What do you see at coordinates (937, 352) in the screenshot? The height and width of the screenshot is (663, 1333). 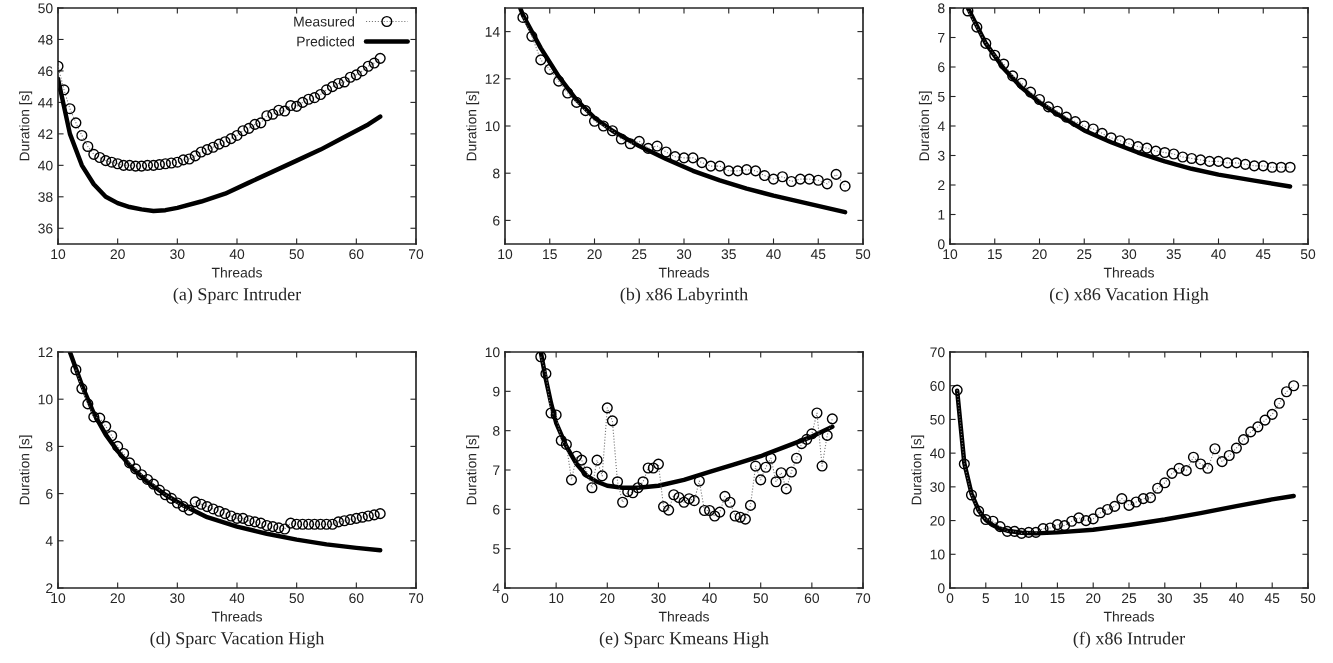 I see `y-tick-label: 70` at bounding box center [937, 352].